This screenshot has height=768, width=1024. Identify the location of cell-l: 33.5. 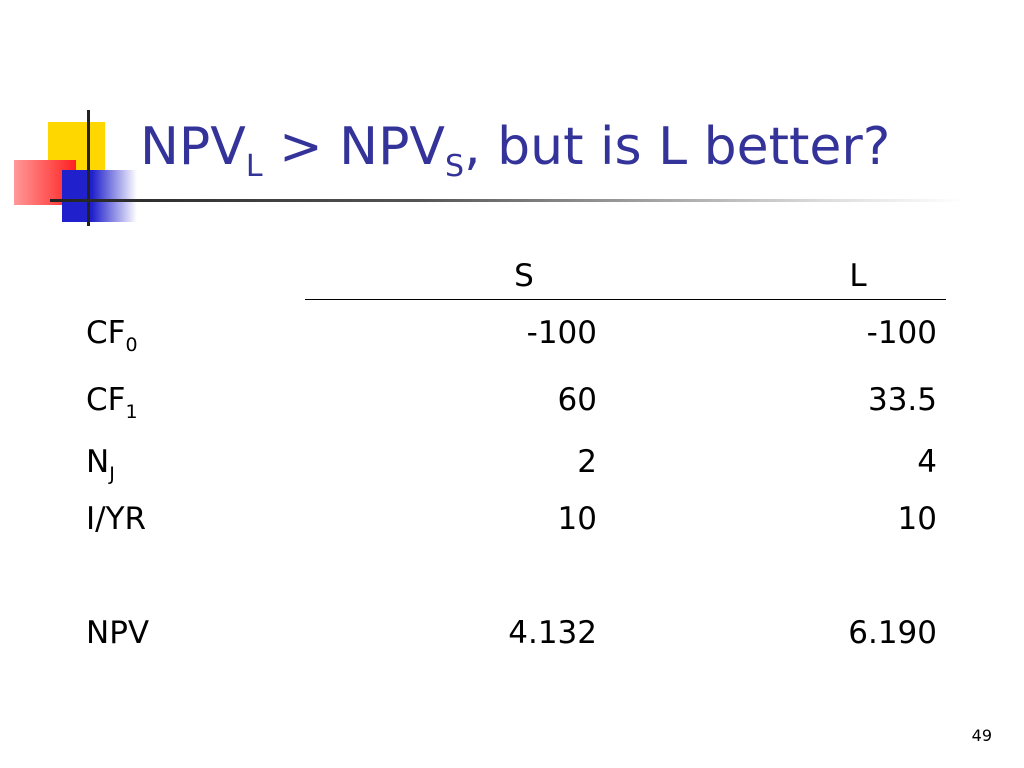
(902, 400).